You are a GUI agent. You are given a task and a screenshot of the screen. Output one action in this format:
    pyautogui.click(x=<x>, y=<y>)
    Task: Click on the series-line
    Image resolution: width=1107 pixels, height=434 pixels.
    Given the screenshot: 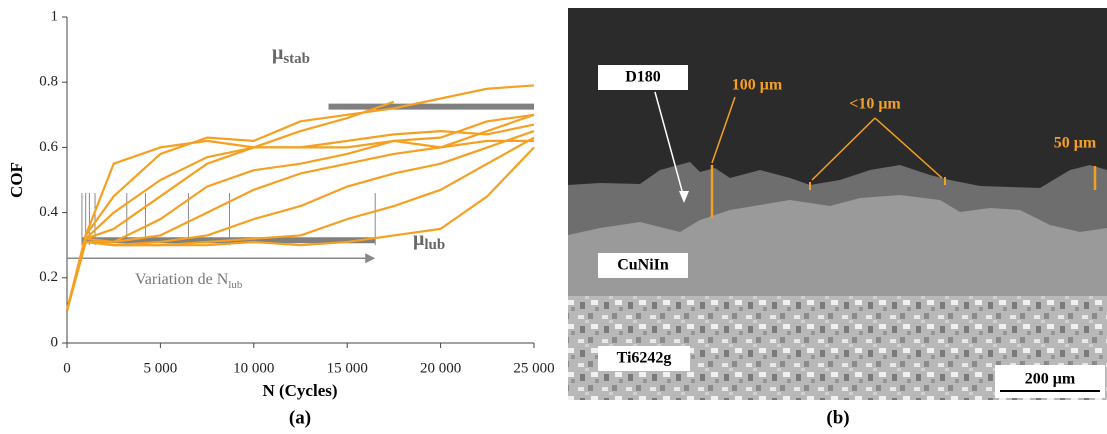 What is the action you would take?
    pyautogui.click(x=230, y=205)
    